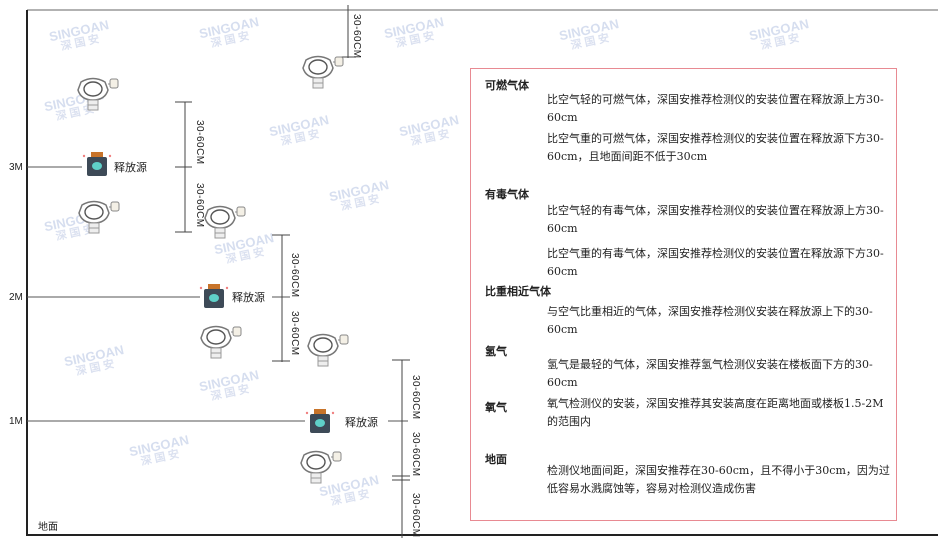 The width and height of the screenshot is (938, 541). Describe the element at coordinates (507, 85) in the screenshot. I see `section-title-combustible: 可燃气体` at that location.